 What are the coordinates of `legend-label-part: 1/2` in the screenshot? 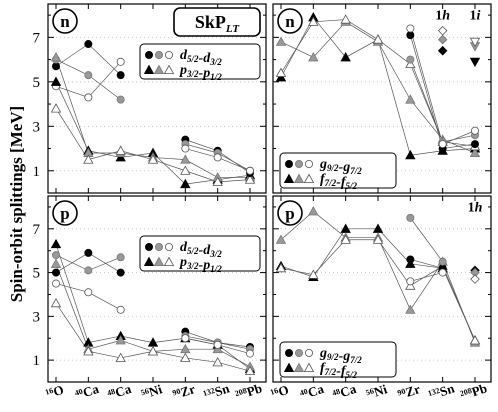 It's located at (216, 77).